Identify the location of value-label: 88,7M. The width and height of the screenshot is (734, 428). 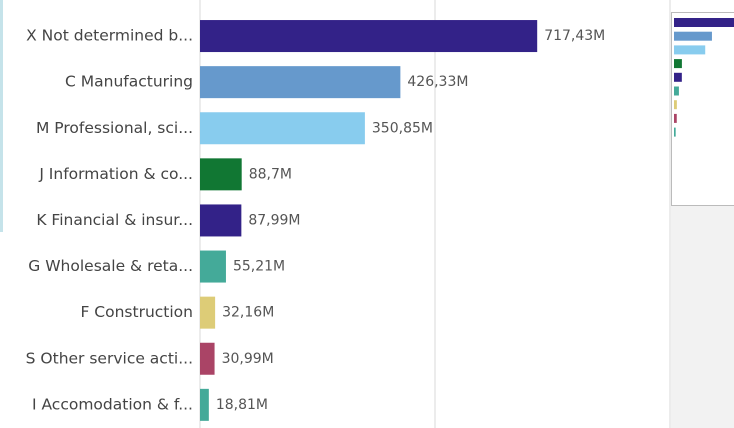
(270, 174).